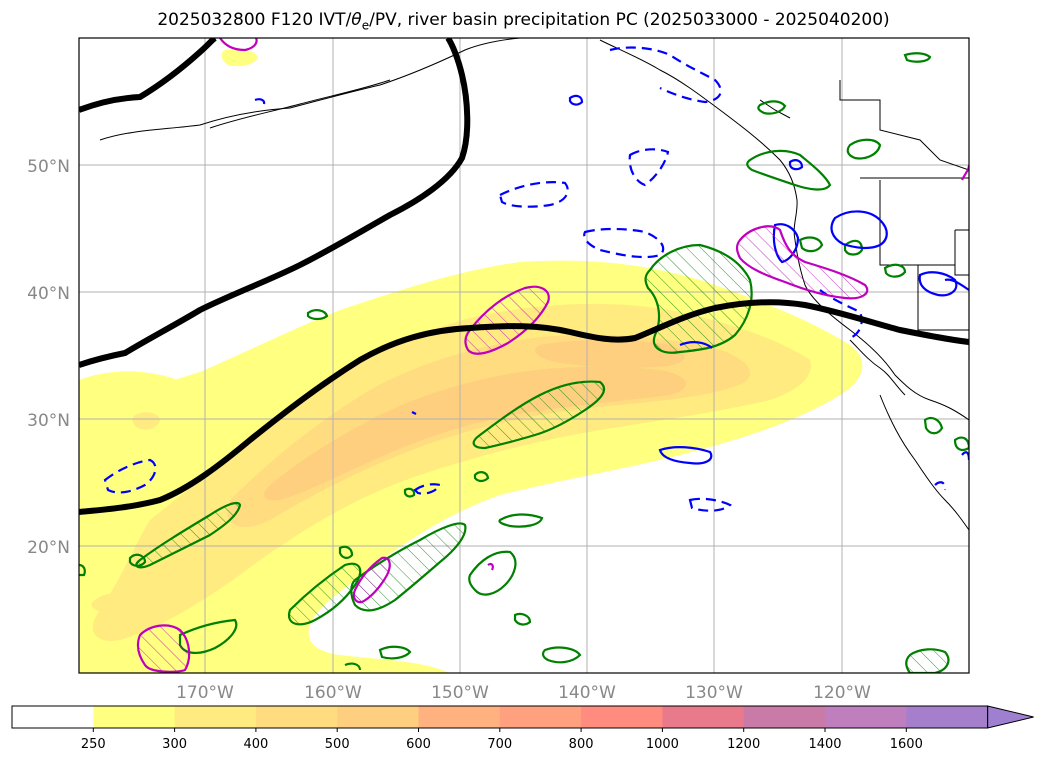 Image resolution: width=1047 pixels, height=767 pixels. What do you see at coordinates (255, 744) in the screenshot?
I see `colorbar-tick-label: 400` at bounding box center [255, 744].